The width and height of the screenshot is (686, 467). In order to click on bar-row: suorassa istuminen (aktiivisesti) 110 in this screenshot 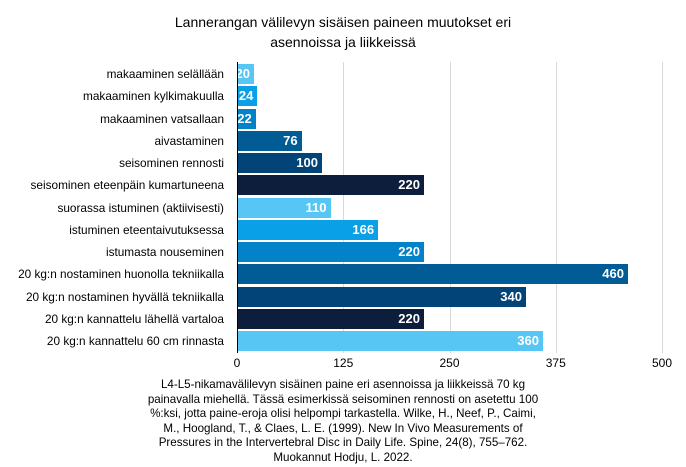, I will do `click(343, 208)`.